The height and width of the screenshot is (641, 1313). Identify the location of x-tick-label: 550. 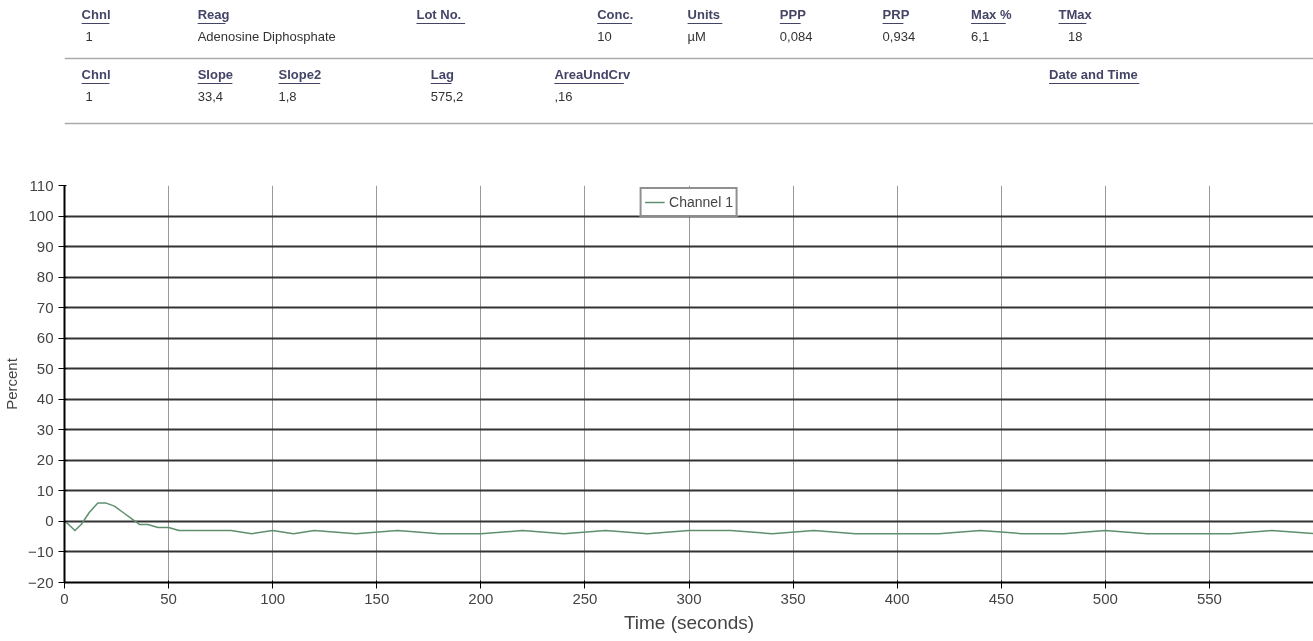
(1209, 598).